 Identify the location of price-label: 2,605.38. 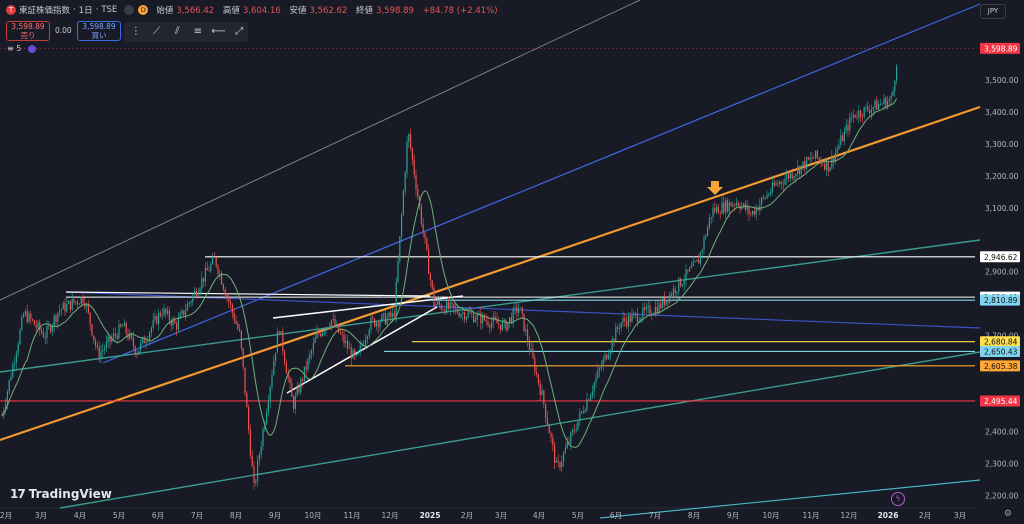
(1001, 366).